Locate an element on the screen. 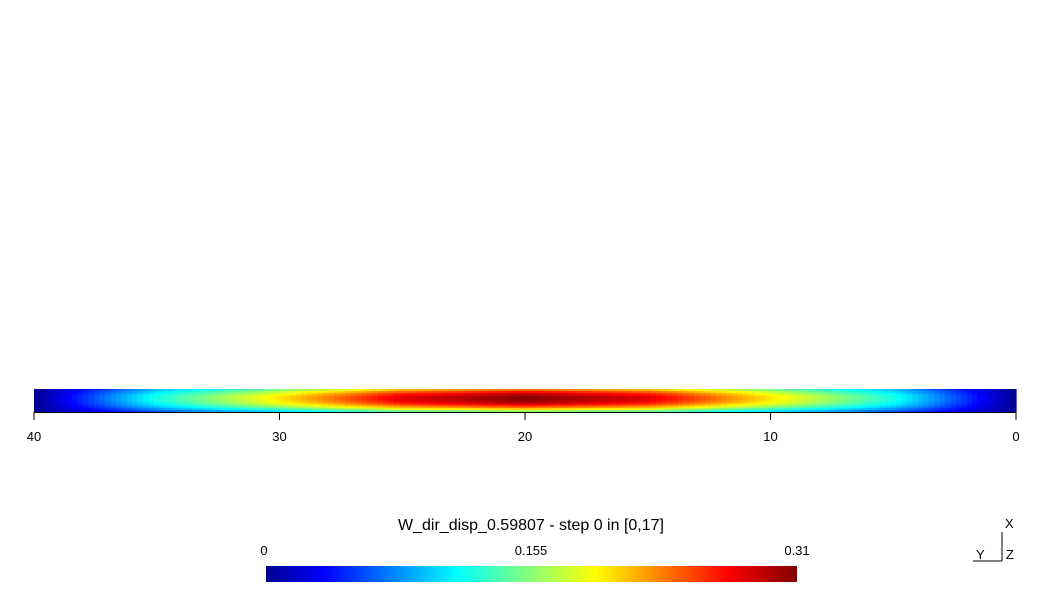  colorbar-max-label: 0.31 is located at coordinates (797, 550).